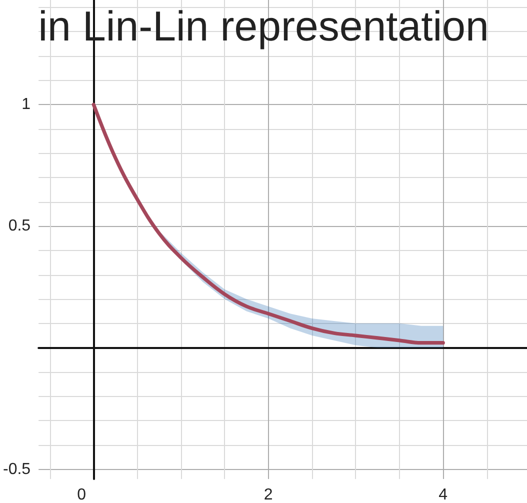 The height and width of the screenshot is (503, 527). What do you see at coordinates (443, 494) in the screenshot?
I see `x-tick-label: 4` at bounding box center [443, 494].